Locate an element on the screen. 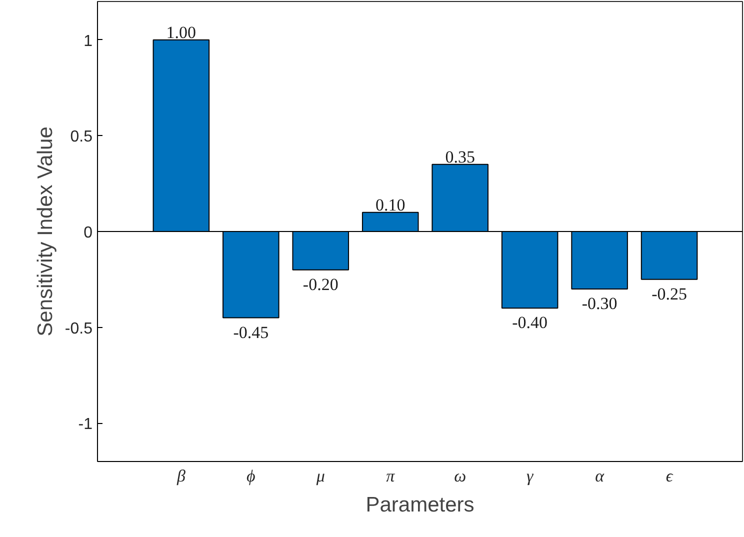 This screenshot has height=537, width=744. x-tick-label: α is located at coordinates (600, 476).